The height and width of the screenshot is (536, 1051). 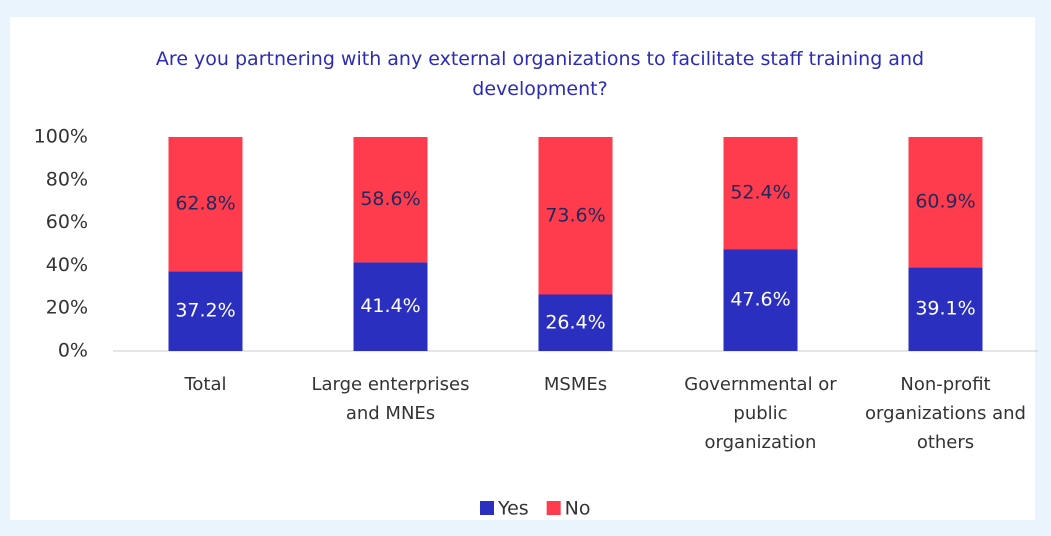 I want to click on y-tick-label: 60%, so click(x=67, y=222).